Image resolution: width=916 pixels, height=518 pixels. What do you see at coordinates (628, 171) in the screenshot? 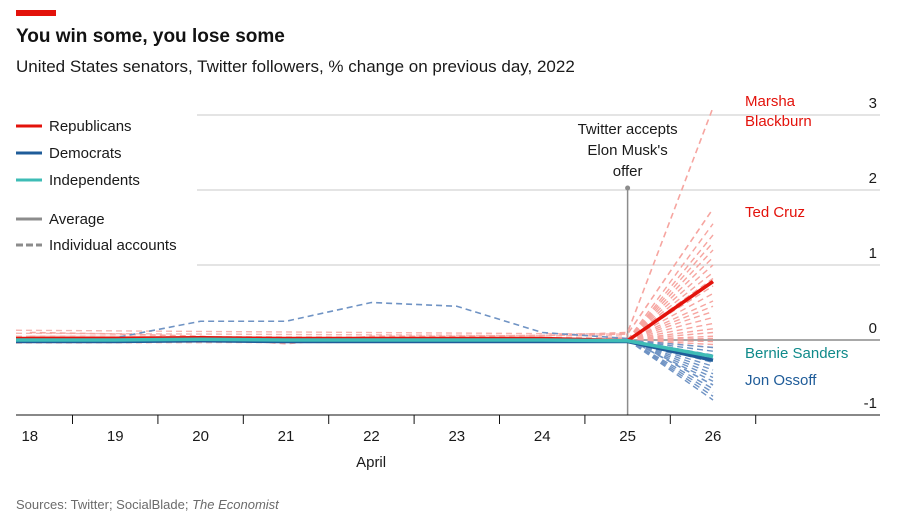
I see `event-label-line3: offer` at bounding box center [628, 171].